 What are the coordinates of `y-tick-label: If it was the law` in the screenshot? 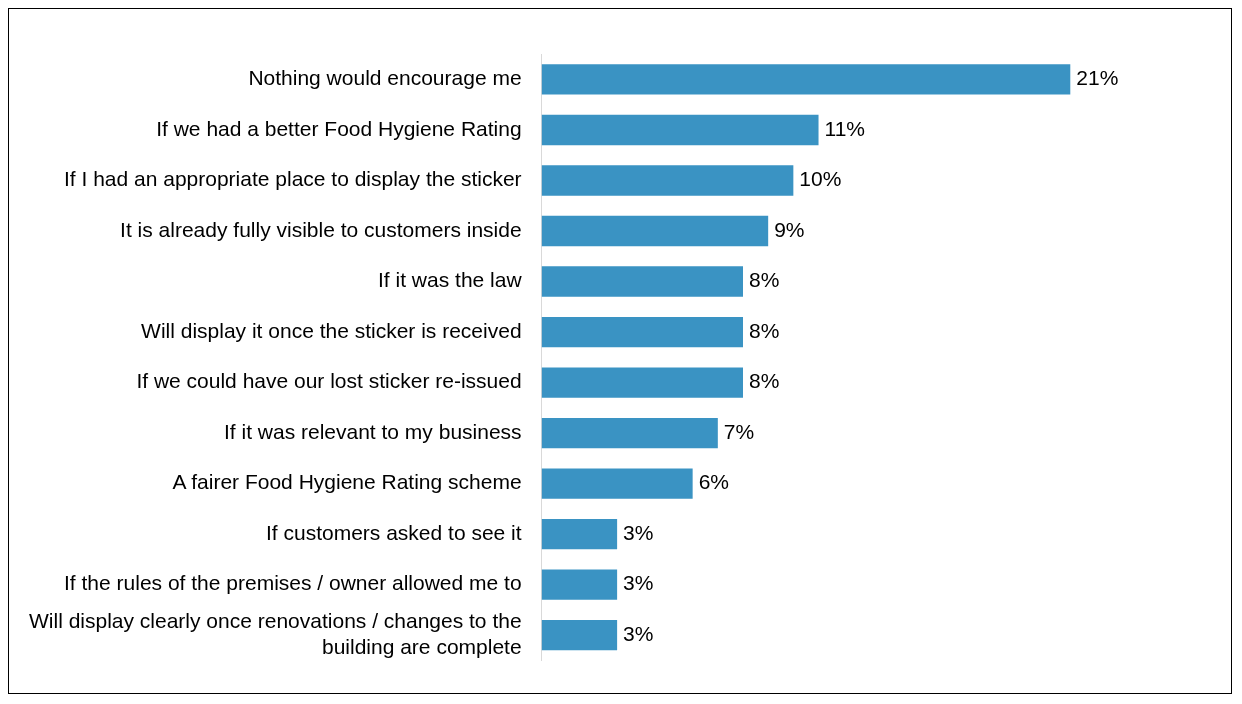 It's located at (450, 280).